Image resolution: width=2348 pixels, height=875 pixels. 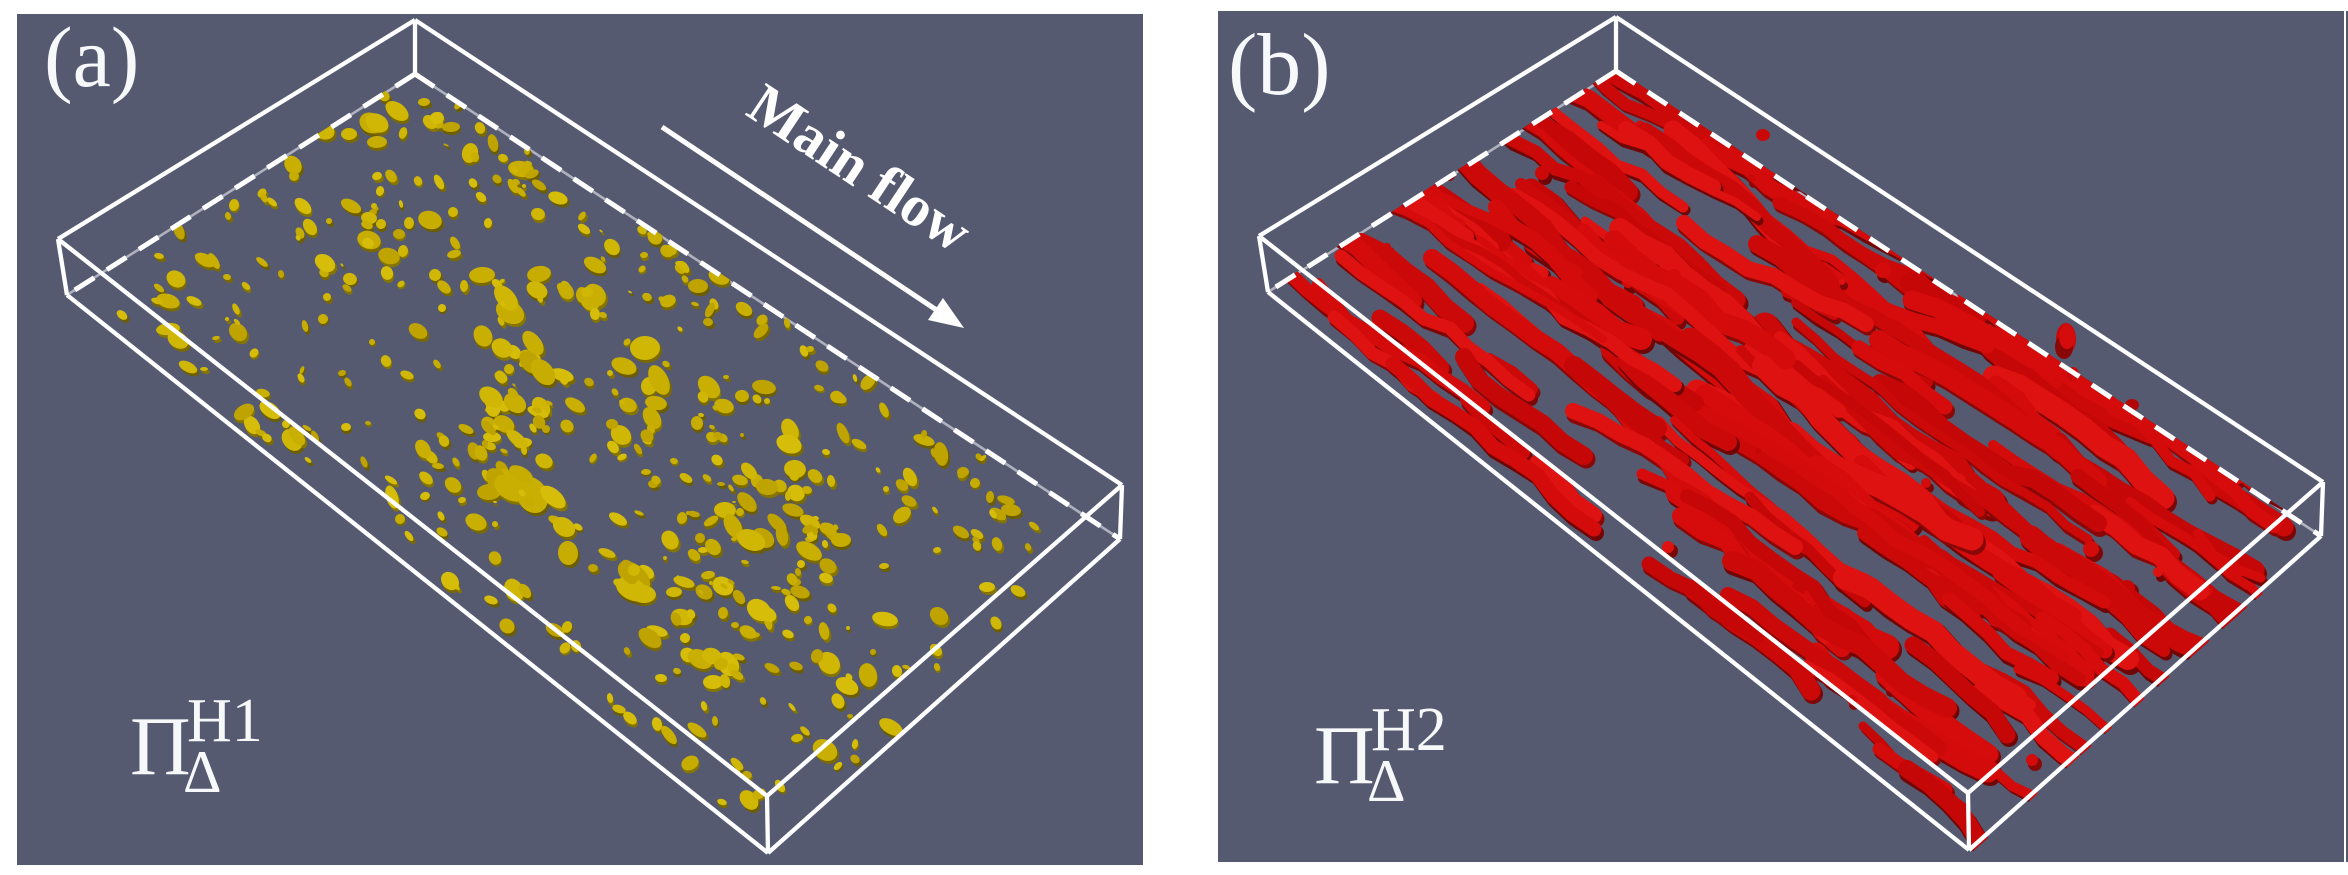 I want to click on svg-text: H2, so click(x=1409, y=730).